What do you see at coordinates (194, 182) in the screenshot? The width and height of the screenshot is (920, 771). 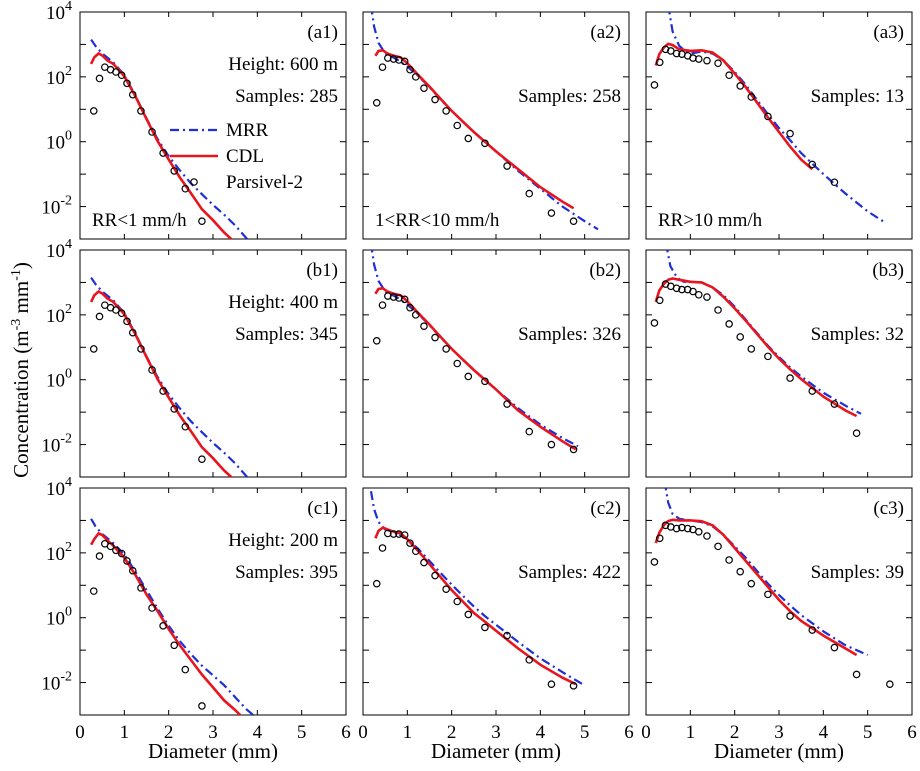 I see `legend-parsivel-swatch` at bounding box center [194, 182].